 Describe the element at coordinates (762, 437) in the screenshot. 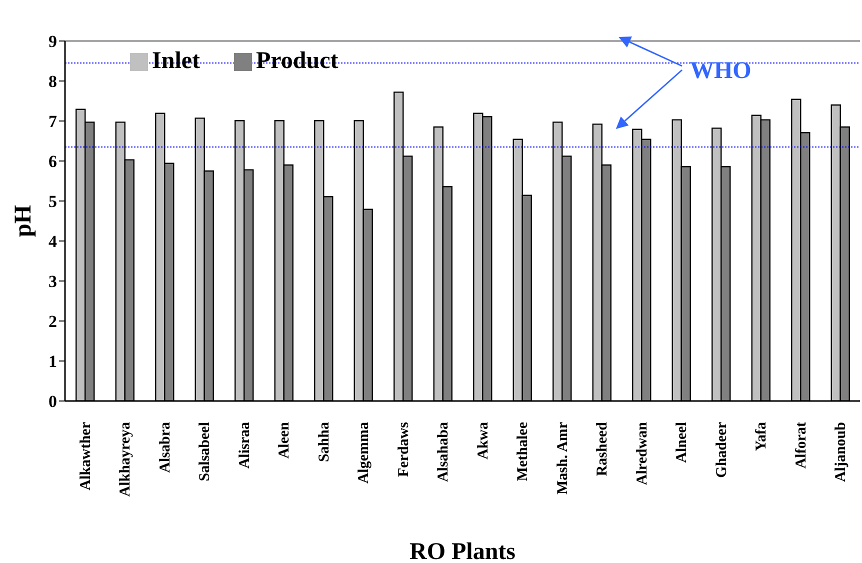

I see `x-tick-label: Yafa` at that location.